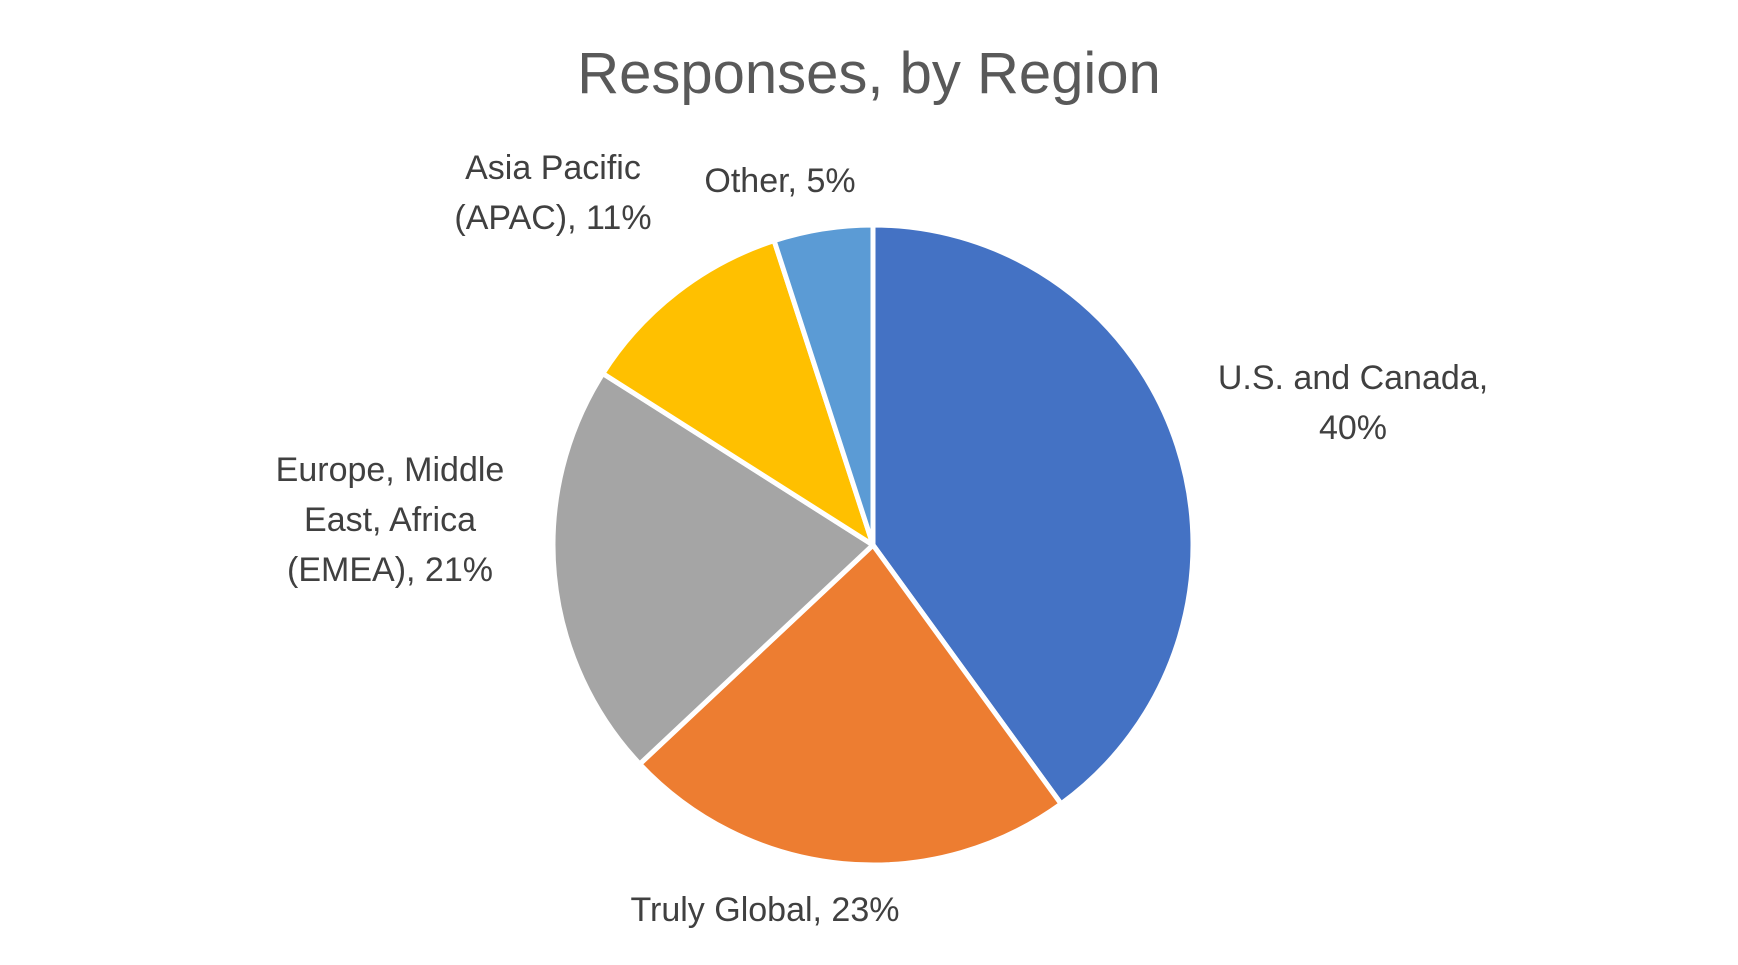 The image size is (1738, 965). What do you see at coordinates (552, 218) in the screenshot?
I see `slice-label-line: (APAC), 11%` at bounding box center [552, 218].